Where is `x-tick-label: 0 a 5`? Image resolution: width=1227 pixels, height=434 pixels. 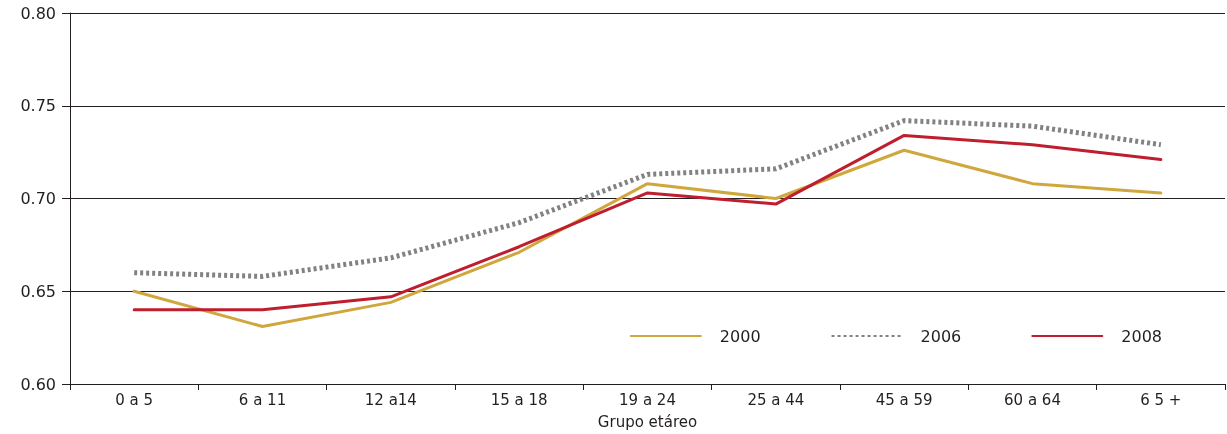
x-tick-label: 0 a 5 is located at coordinates (134, 399).